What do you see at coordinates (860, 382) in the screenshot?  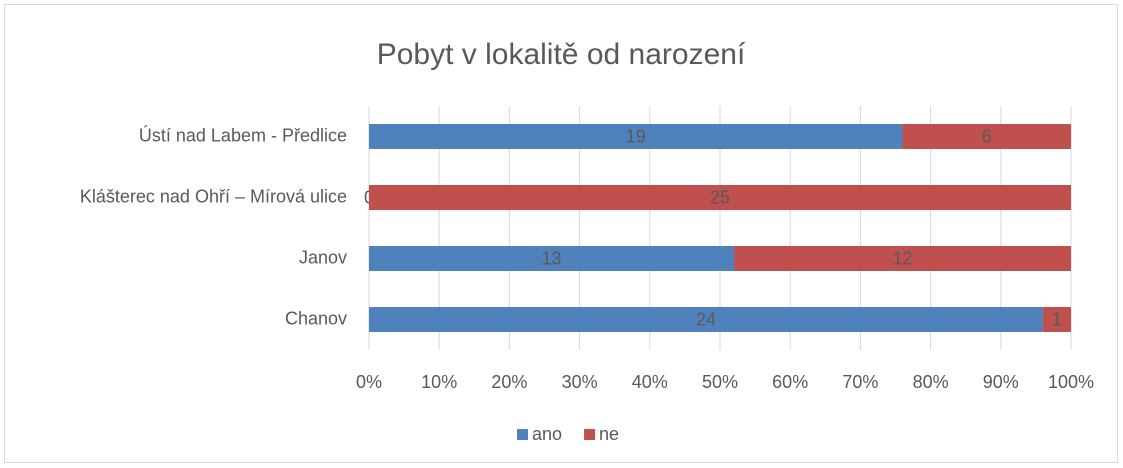 I see `x-tick-label: 70%` at bounding box center [860, 382].